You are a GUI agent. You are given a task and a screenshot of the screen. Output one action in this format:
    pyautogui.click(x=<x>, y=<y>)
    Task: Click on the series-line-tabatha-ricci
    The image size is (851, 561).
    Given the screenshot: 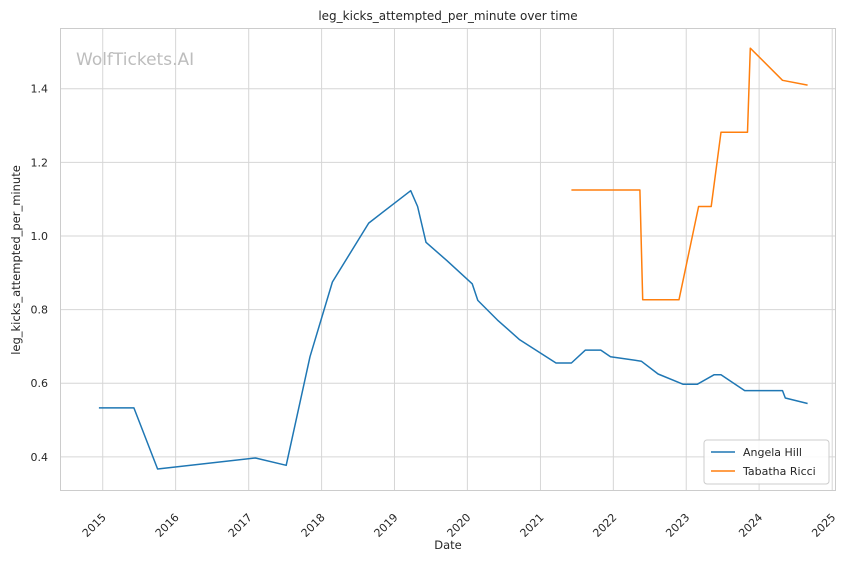 What is the action you would take?
    pyautogui.click(x=689, y=174)
    